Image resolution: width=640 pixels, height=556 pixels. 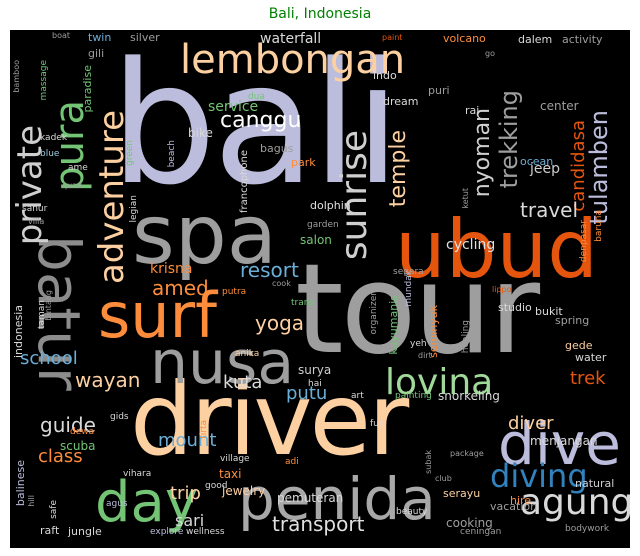 What do you see at coordinates (354, 195) in the screenshot?
I see `word-sunrise: sunrise` at bounding box center [354, 195].